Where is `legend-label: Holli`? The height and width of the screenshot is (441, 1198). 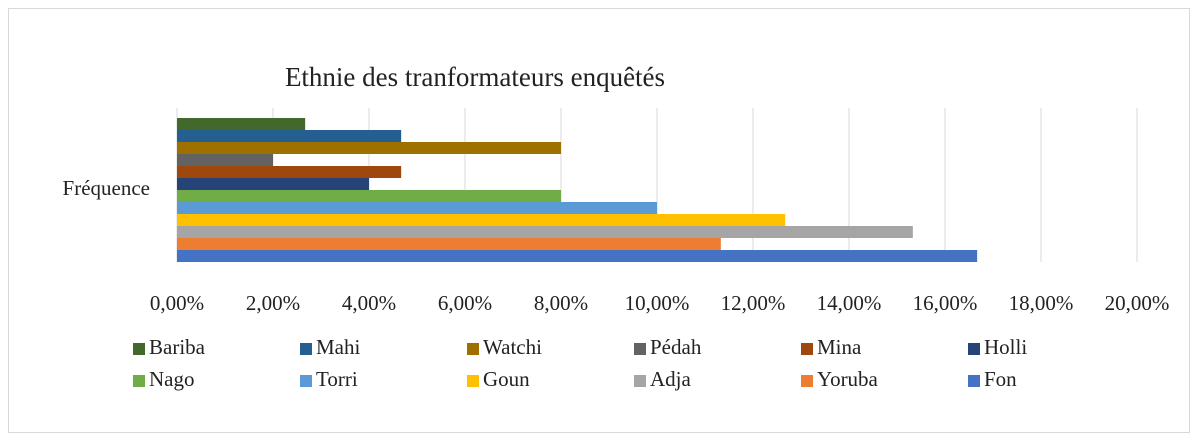 legend-label: Holli is located at coordinates (1005, 347).